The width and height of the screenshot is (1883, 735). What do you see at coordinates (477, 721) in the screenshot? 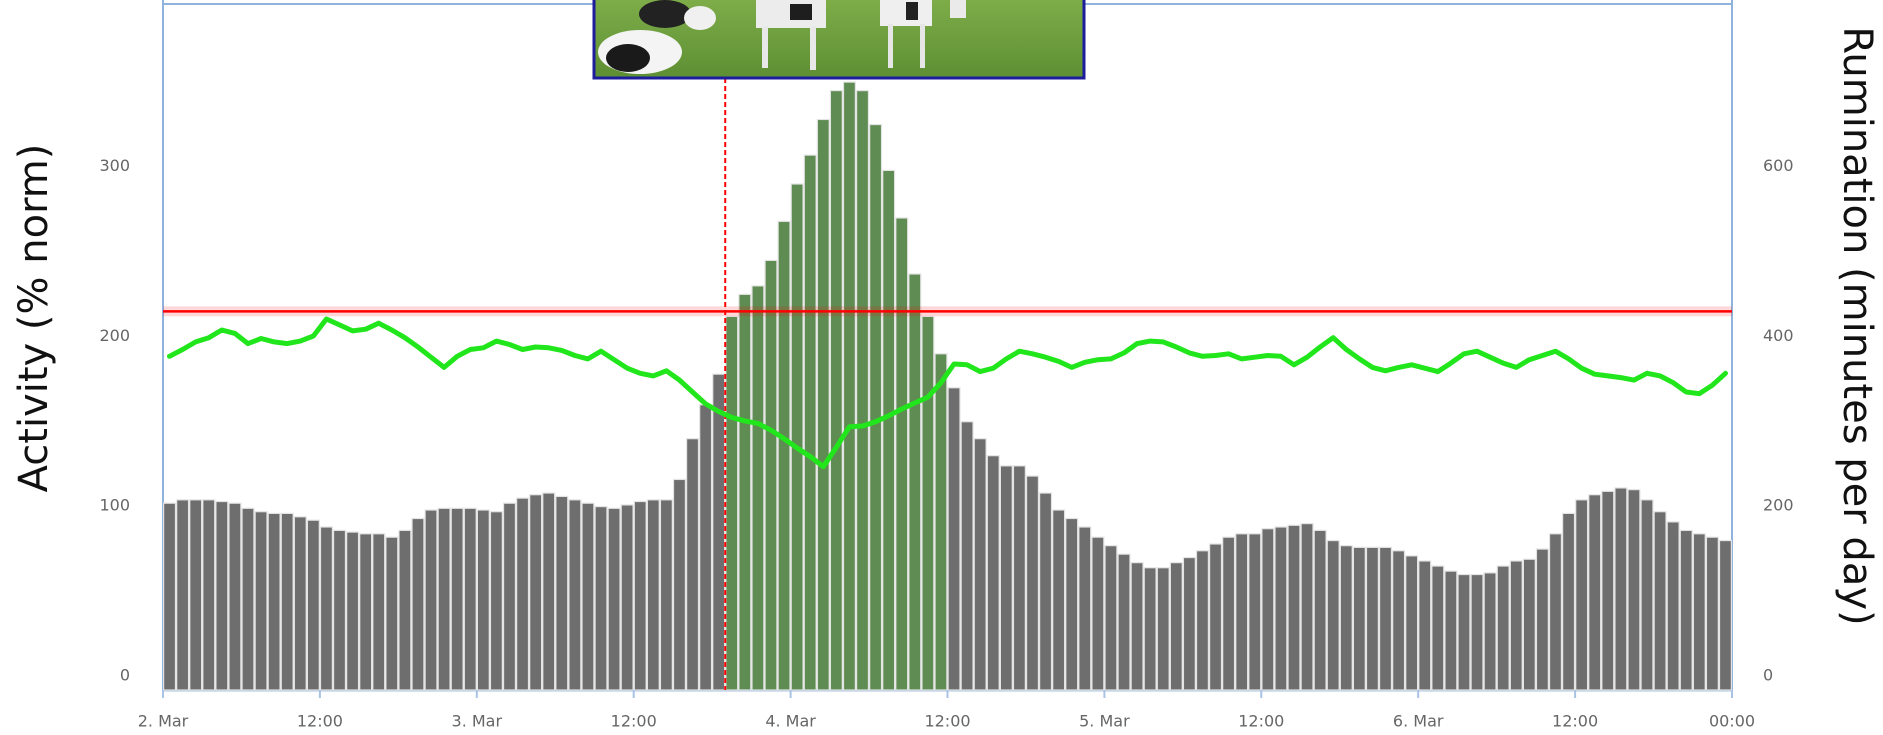
I see `x-tick-label: 3. Mar` at bounding box center [477, 721].